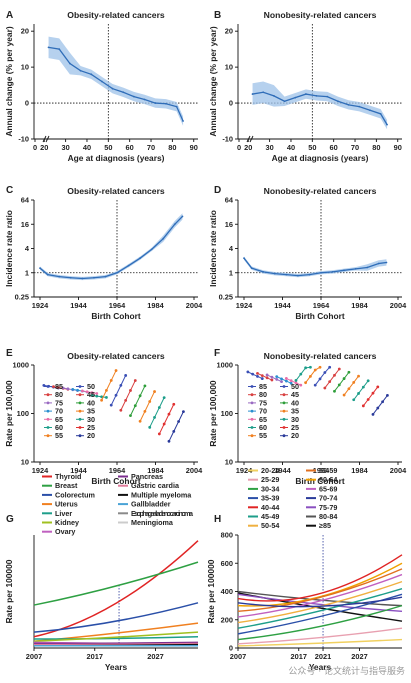 This screenshot has width=411, height=683. I want to click on x-tick-label: 2027, so click(359, 656).